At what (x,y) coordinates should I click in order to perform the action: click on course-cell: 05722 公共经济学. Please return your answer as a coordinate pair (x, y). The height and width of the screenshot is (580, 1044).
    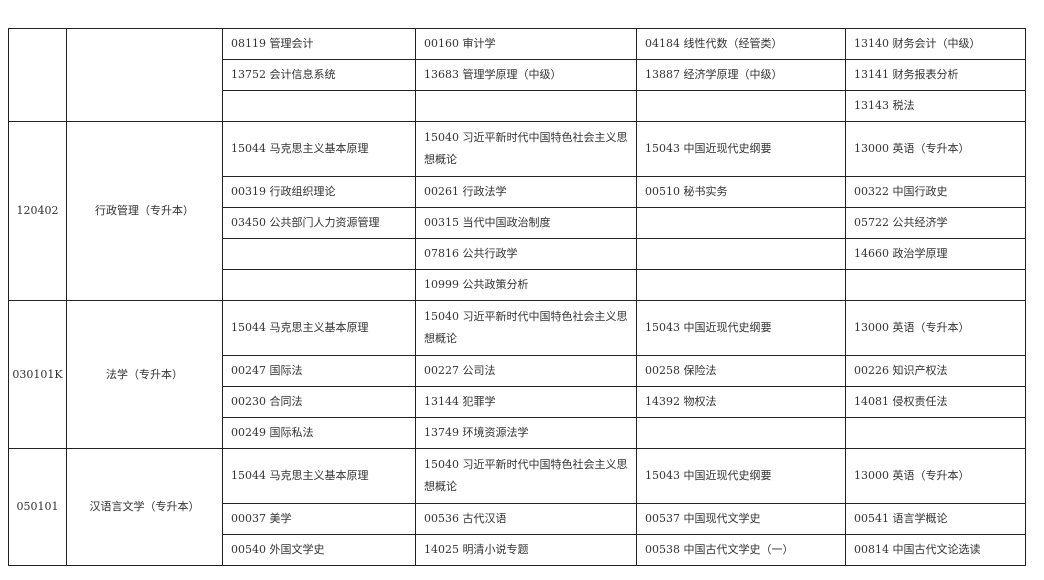
    Looking at the image, I should click on (935, 223).